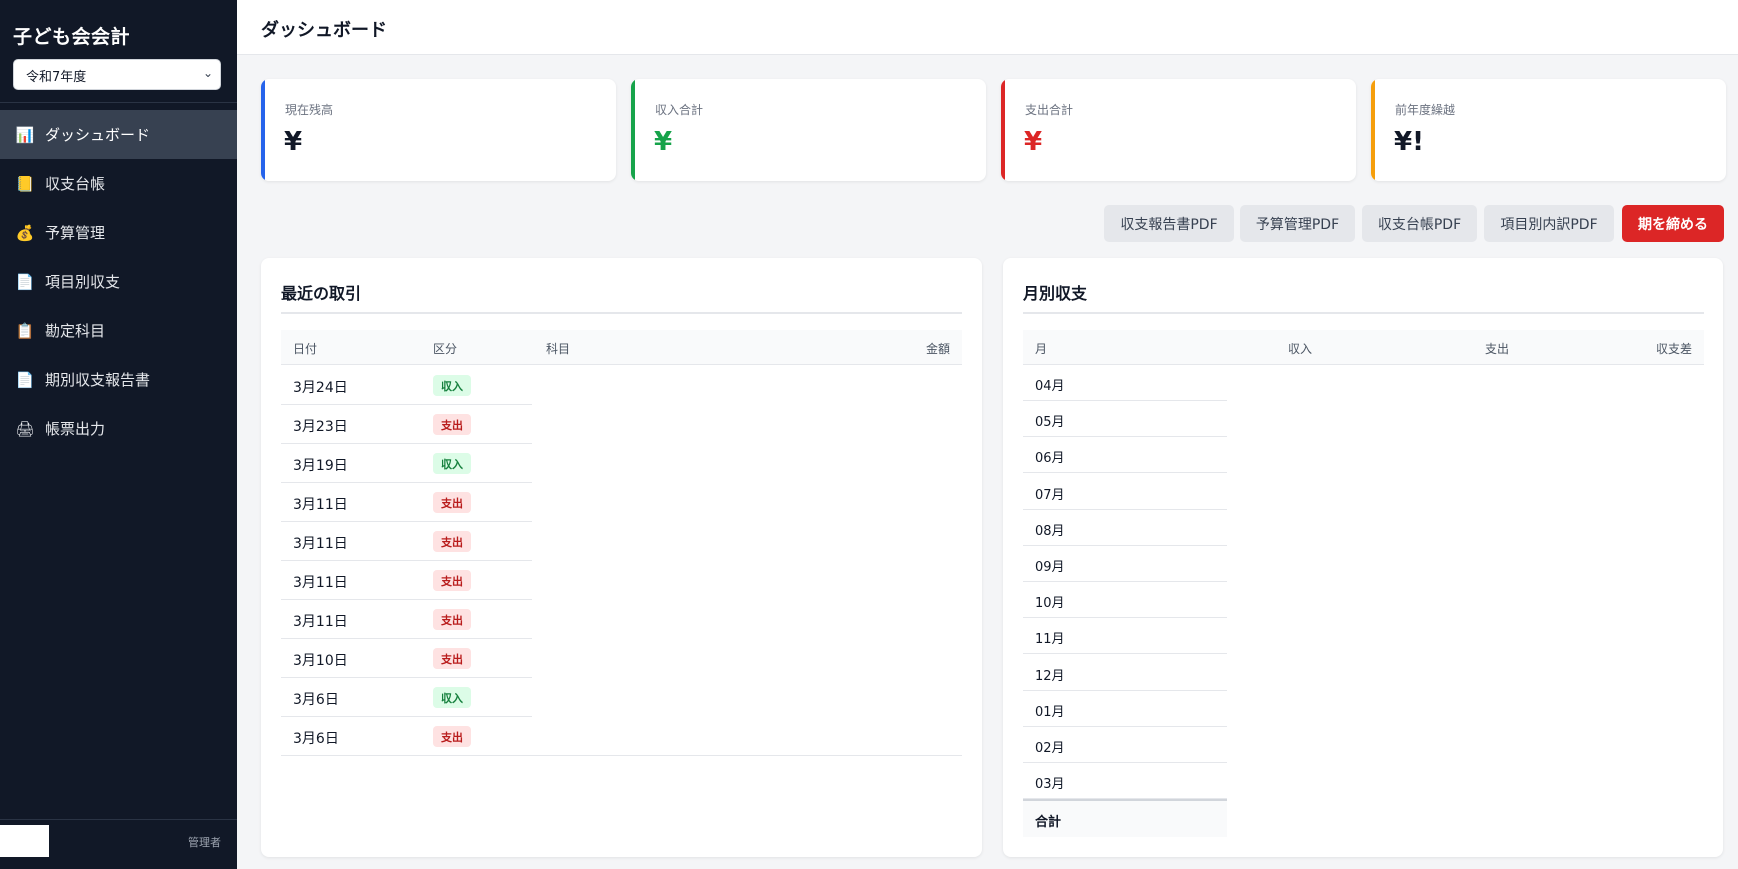  I want to click on month-label: 04月, so click(1050, 386).